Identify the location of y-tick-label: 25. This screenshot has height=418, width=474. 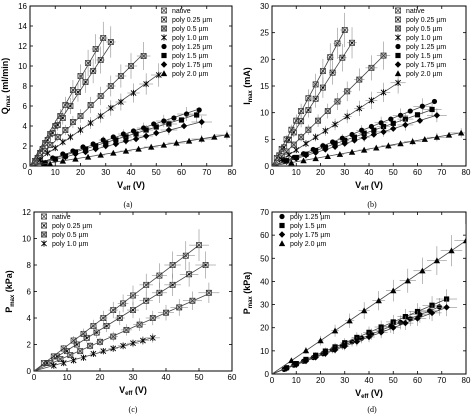
(264, 33).